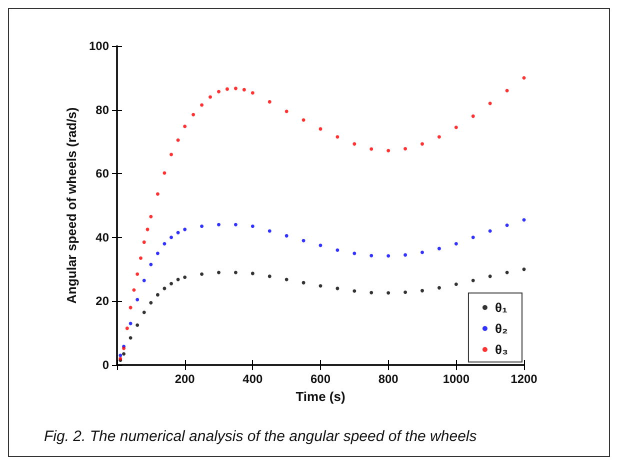 The width and height of the screenshot is (620, 465). I want to click on y-axis-title: Angular speed of wheels (rad/s), so click(72, 205).